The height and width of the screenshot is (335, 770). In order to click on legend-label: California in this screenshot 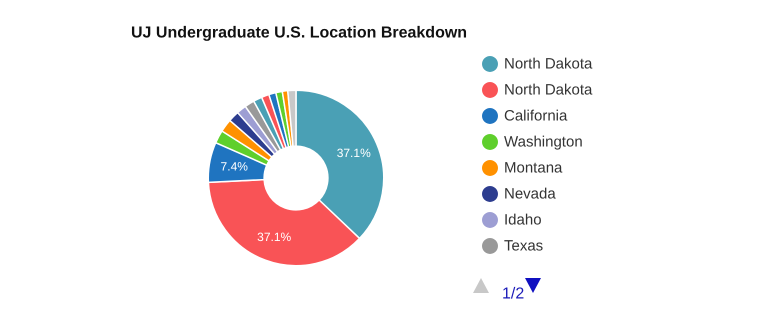, I will do `click(536, 116)`.